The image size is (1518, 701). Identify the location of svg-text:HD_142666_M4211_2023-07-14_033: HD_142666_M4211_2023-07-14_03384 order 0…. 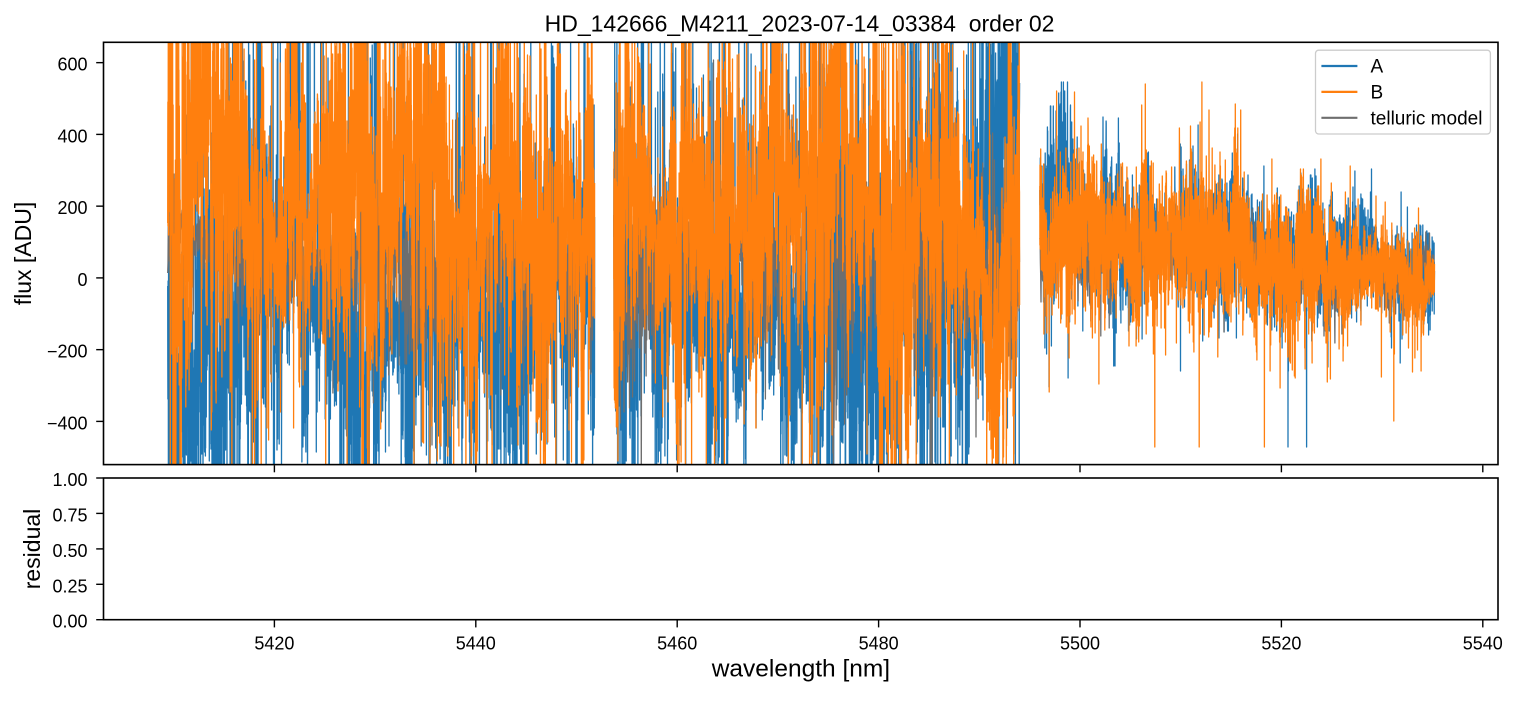
(800, 24).